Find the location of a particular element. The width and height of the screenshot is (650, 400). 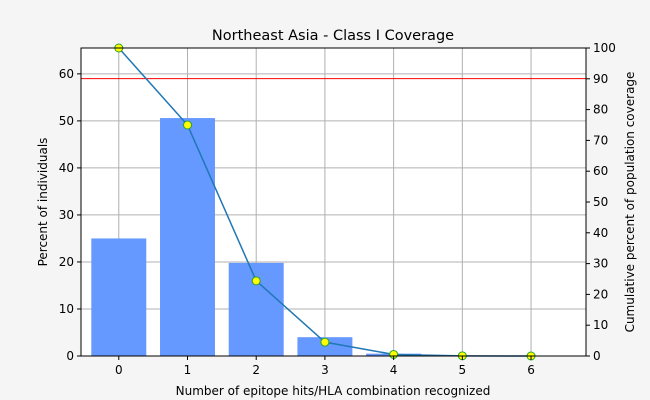

y-axis-ticks: 0 10 20 30 40 50 60 is located at coordinates (70, 215).